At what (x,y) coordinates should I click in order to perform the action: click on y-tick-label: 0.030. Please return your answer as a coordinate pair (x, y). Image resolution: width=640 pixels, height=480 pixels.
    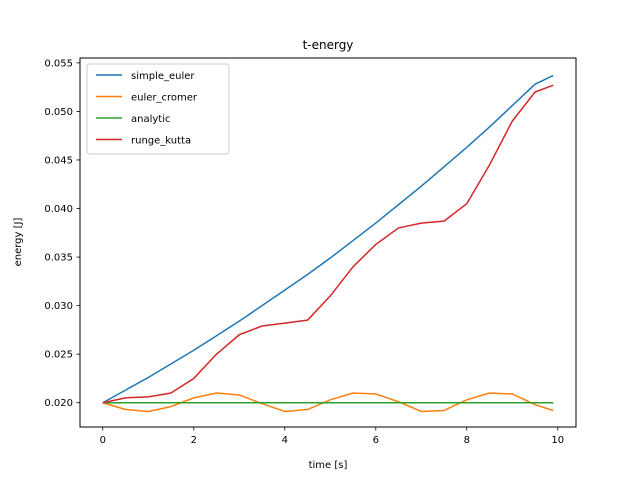
    Looking at the image, I should click on (58, 306).